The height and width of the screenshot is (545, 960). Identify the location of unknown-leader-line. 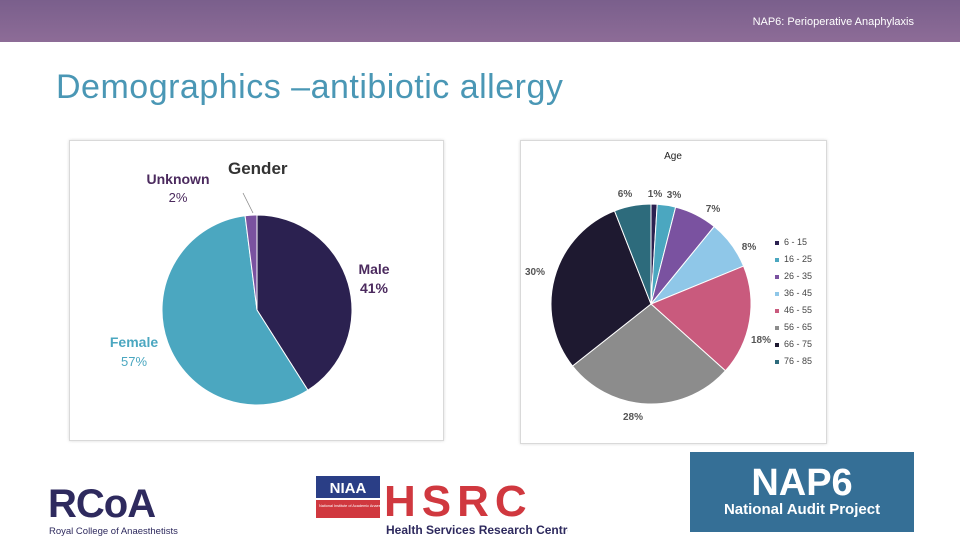
(248, 203).